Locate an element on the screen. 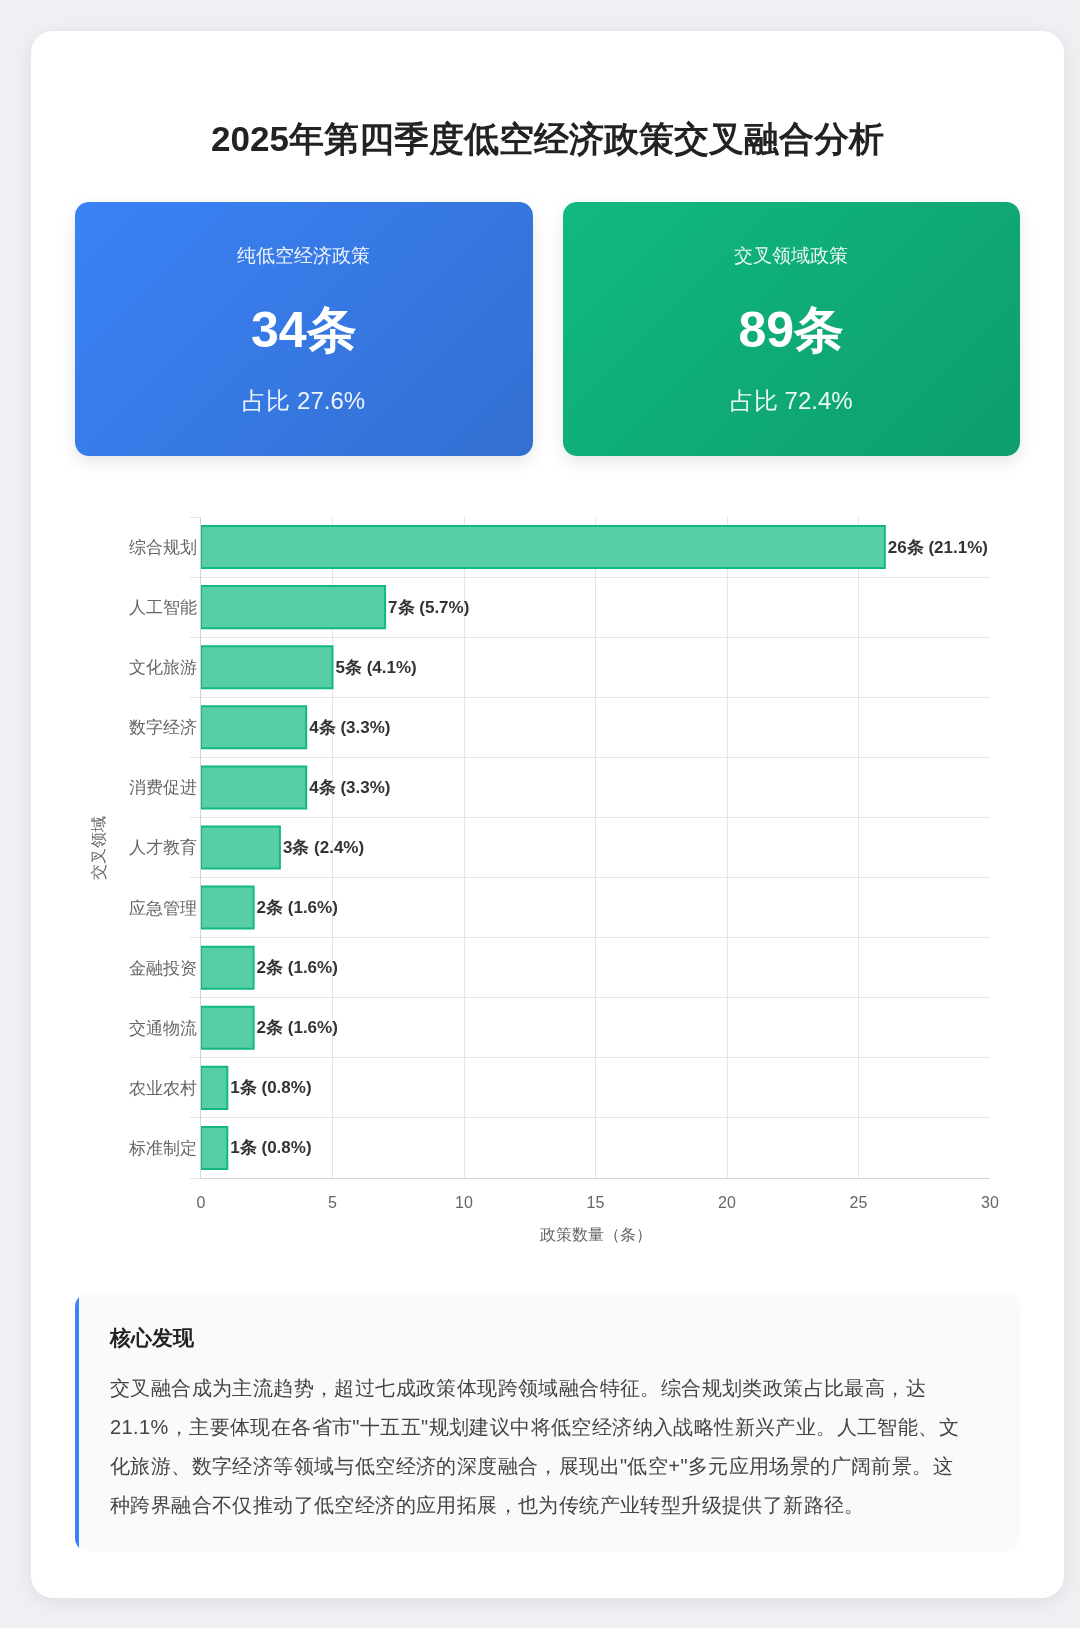 The width and height of the screenshot is (1080, 1628). y-tick-label: 应急管理 is located at coordinates (162, 908).